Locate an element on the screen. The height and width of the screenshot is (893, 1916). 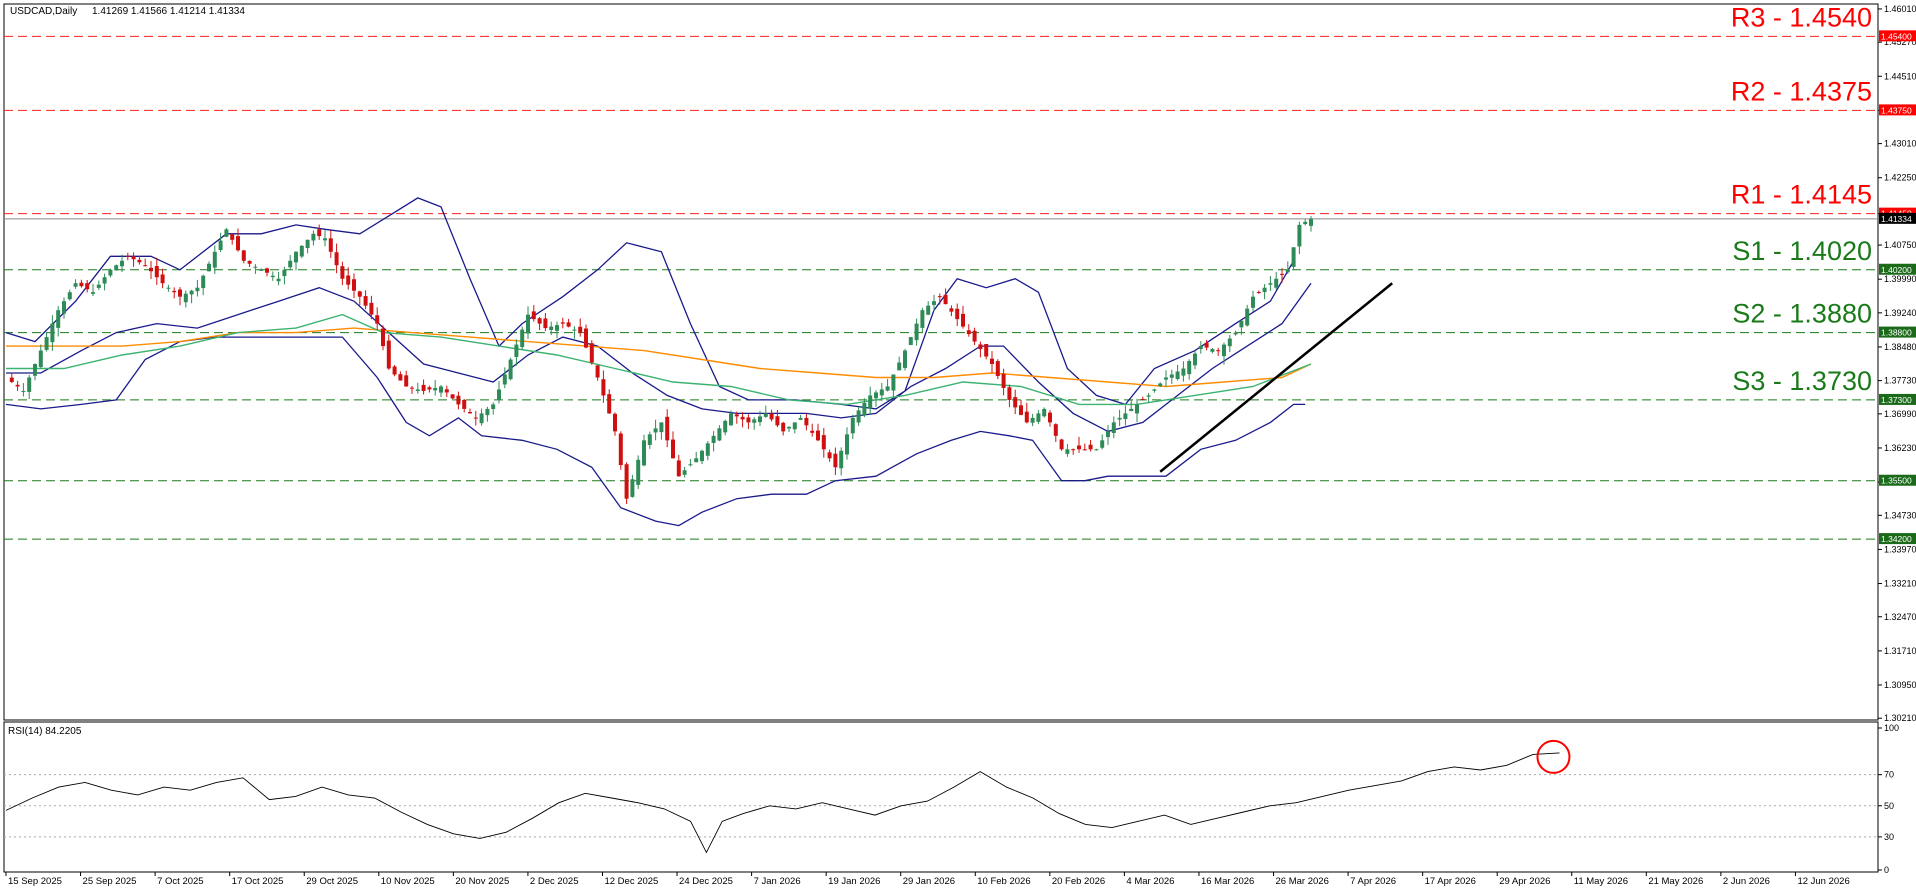
date-tick-label: 26 Mar 2026 is located at coordinates (1302, 881).